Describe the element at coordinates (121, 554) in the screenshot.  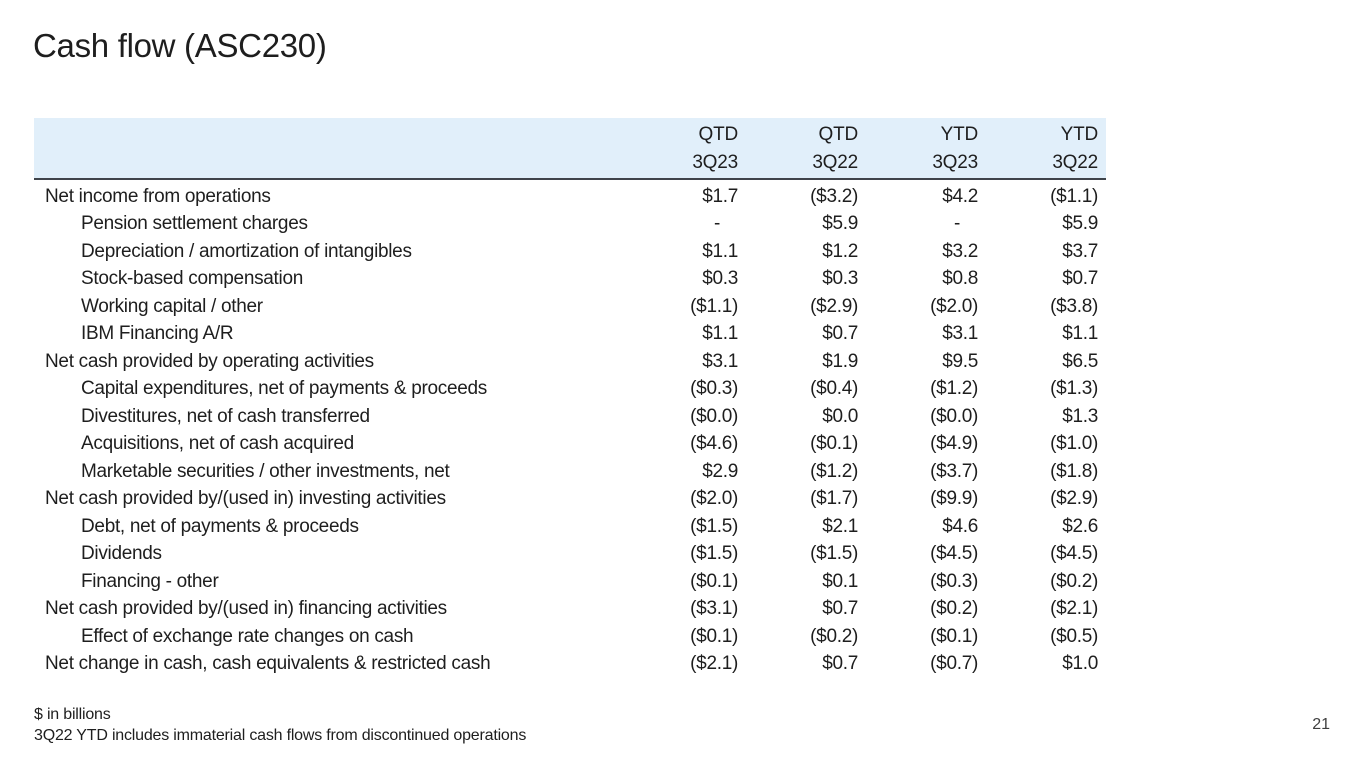
I see `row-label: Dividends` at that location.